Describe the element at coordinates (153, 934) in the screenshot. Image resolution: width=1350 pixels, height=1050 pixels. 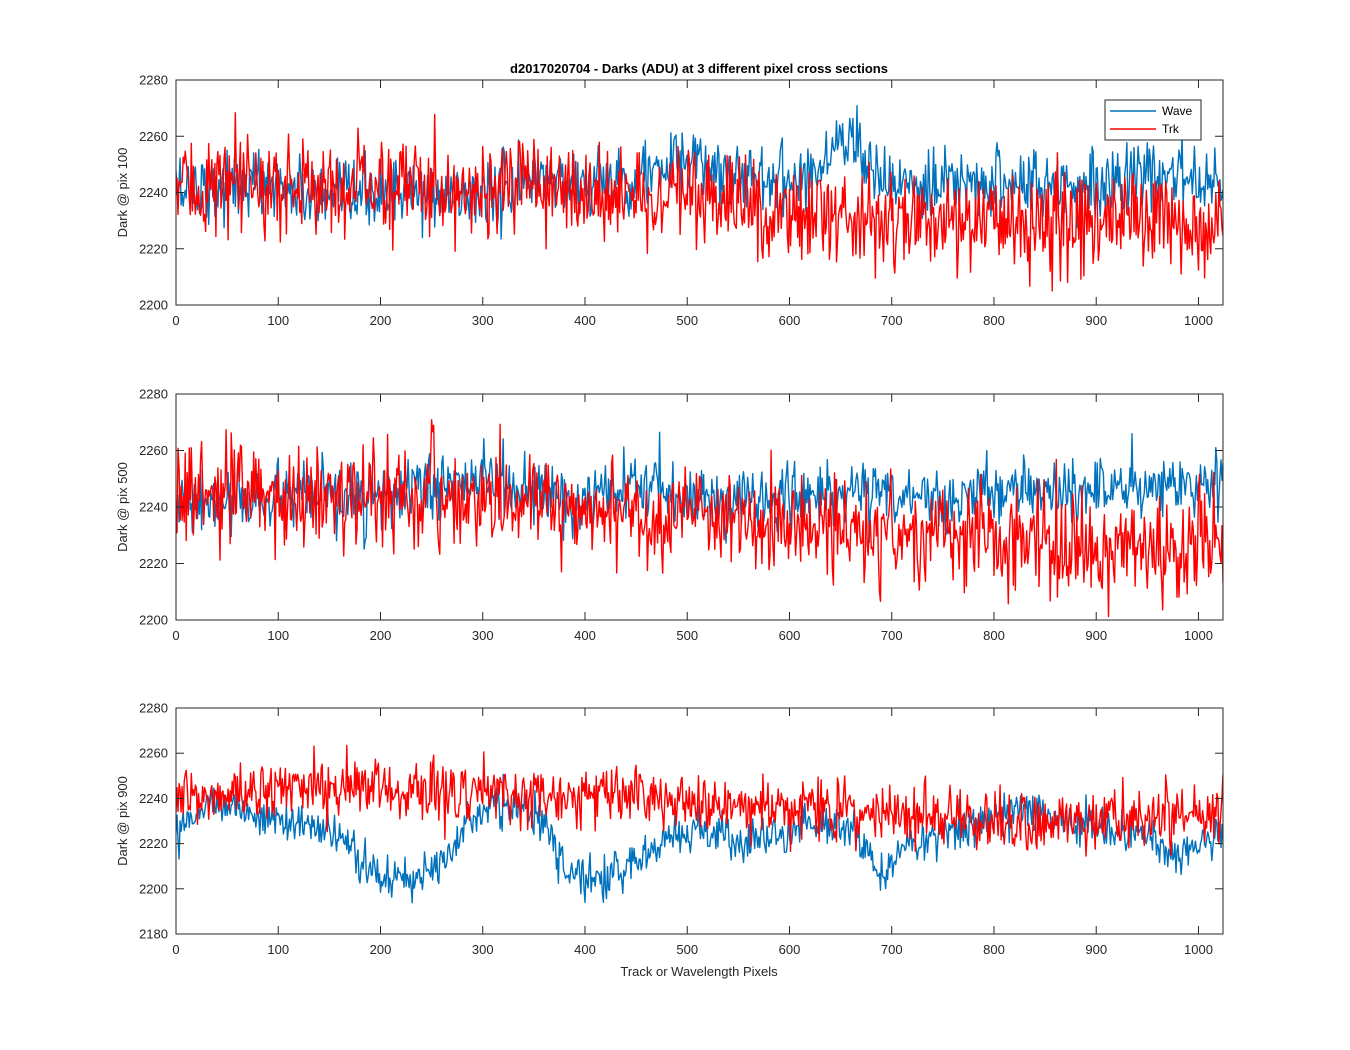
I see `y-tick-label: 2180` at that location.